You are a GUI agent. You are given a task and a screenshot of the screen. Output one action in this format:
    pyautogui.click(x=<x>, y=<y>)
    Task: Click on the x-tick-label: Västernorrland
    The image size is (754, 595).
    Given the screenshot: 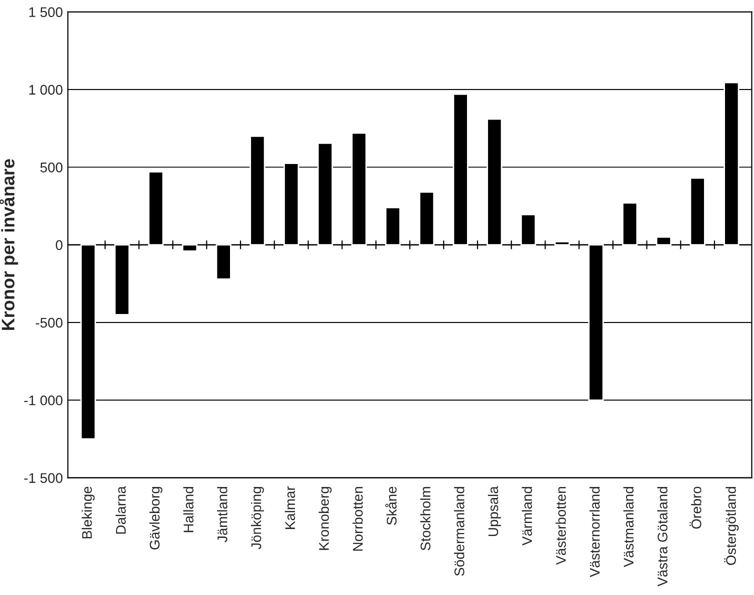 What is the action you would take?
    pyautogui.click(x=595, y=532)
    